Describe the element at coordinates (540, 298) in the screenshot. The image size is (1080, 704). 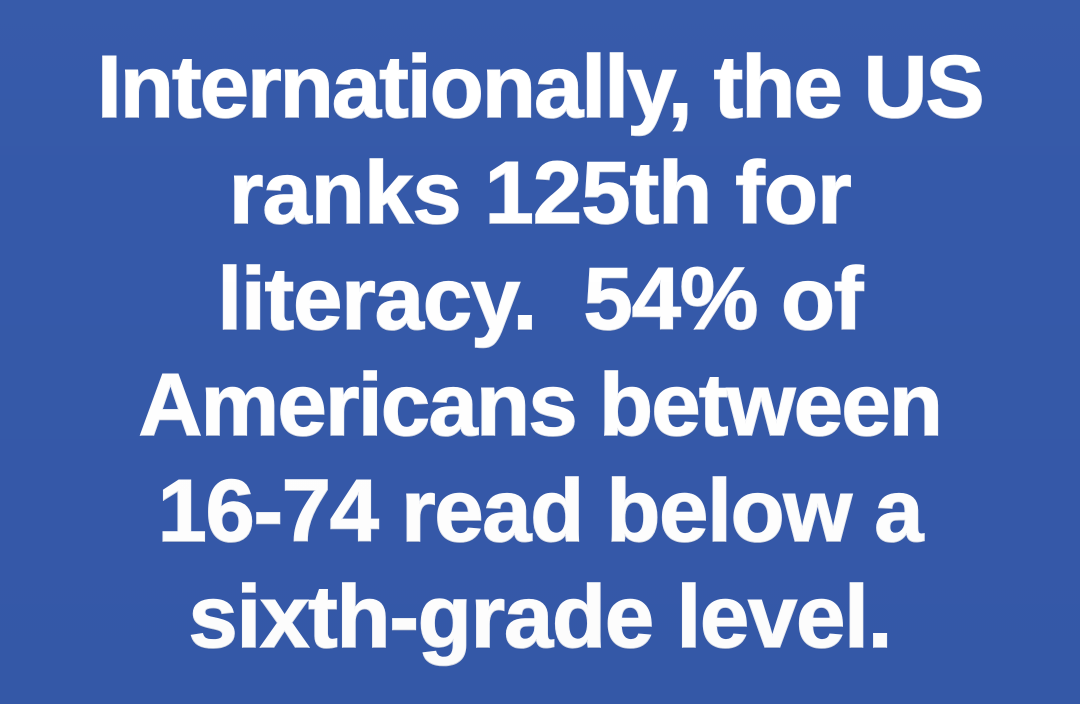
I see `statement-line-3: literacy. 54% of` at that location.